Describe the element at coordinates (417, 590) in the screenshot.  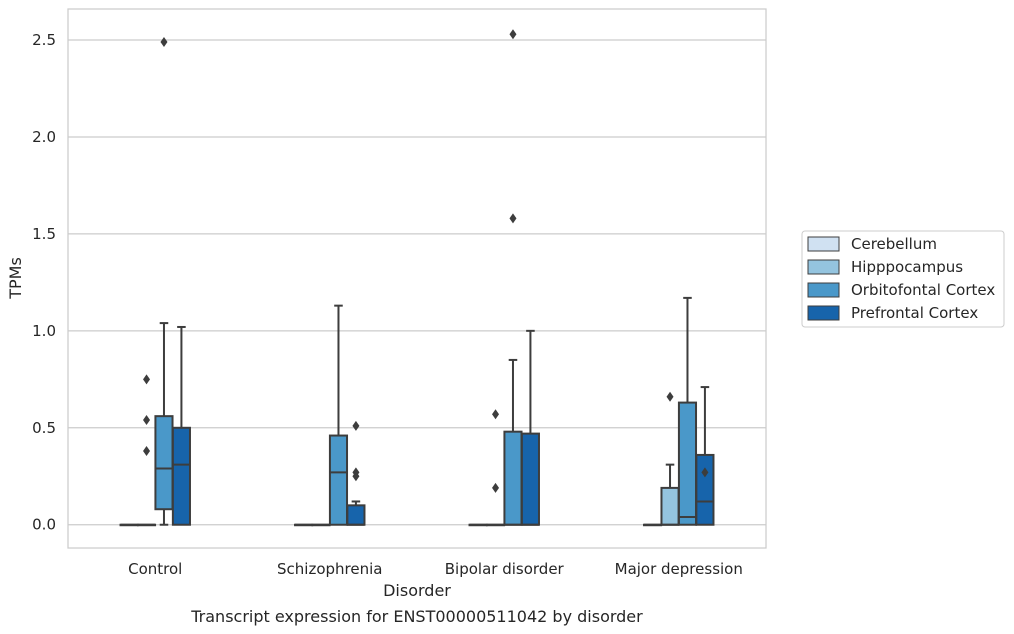
I see `x-axis-title: Disorder` at that location.